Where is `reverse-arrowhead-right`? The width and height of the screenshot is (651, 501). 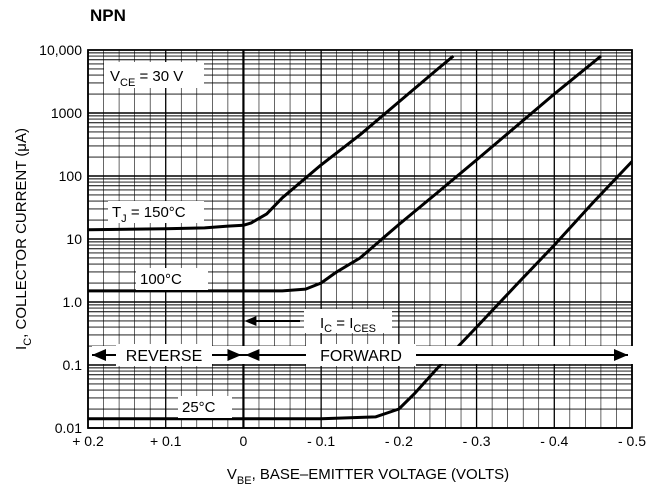
reverse-arrowhead-right is located at coordinates (234, 355).